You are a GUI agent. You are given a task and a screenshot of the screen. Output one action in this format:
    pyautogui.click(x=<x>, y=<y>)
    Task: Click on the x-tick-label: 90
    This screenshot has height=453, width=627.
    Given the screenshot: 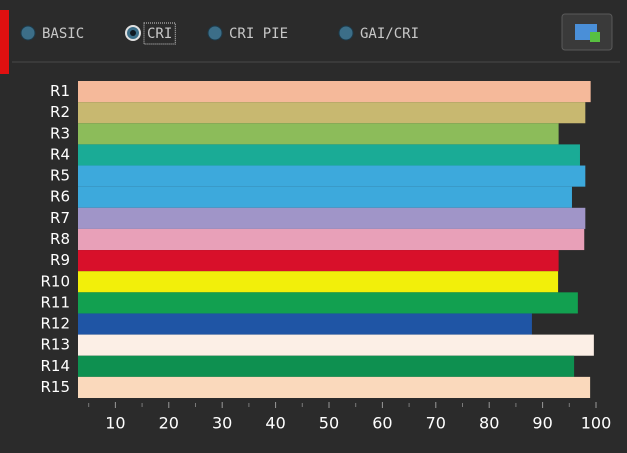 What is the action you would take?
    pyautogui.click(x=542, y=423)
    